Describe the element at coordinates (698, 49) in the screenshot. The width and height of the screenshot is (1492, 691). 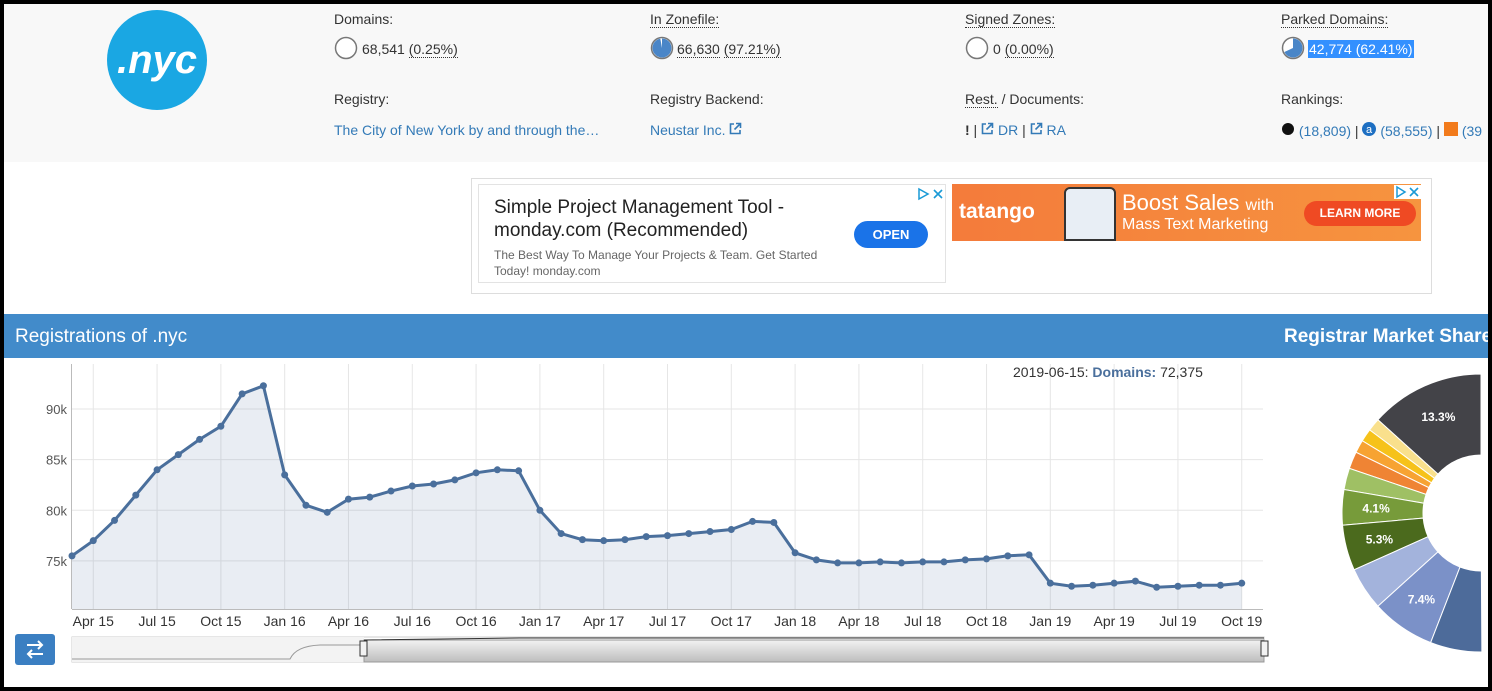
I see `stat-number: 66,630` at that location.